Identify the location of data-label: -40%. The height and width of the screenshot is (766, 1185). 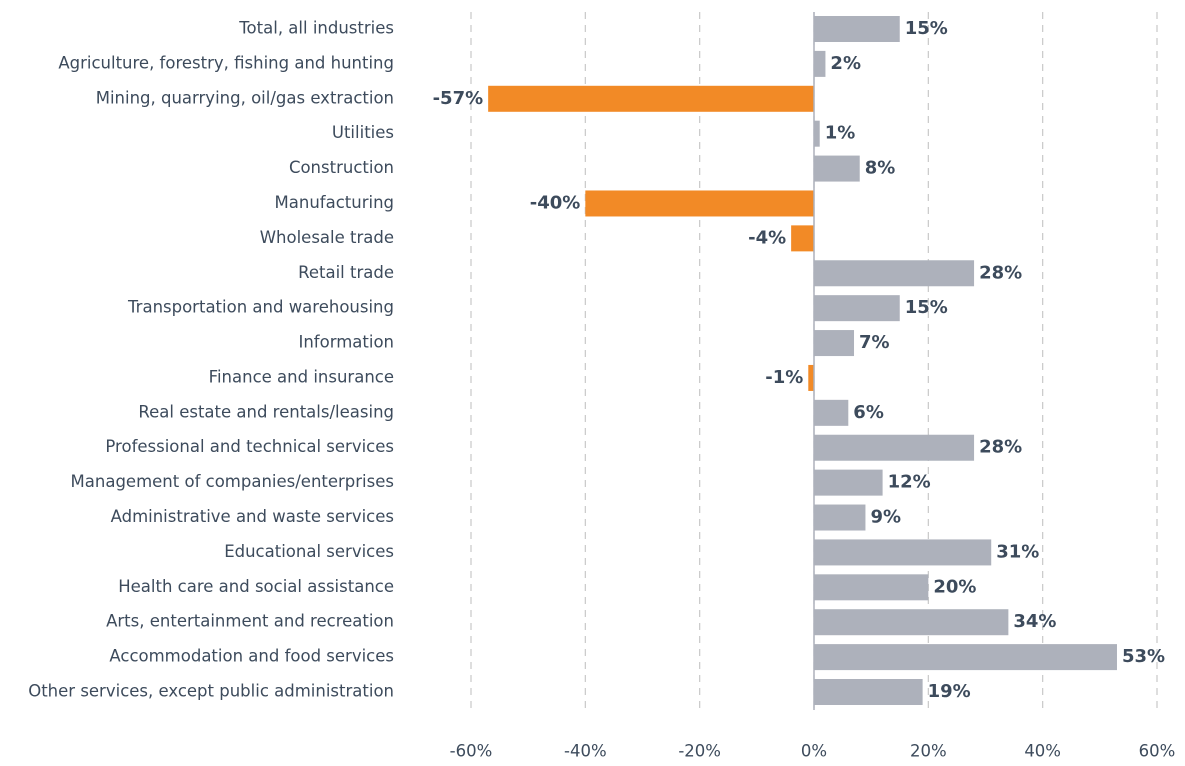
(555, 202).